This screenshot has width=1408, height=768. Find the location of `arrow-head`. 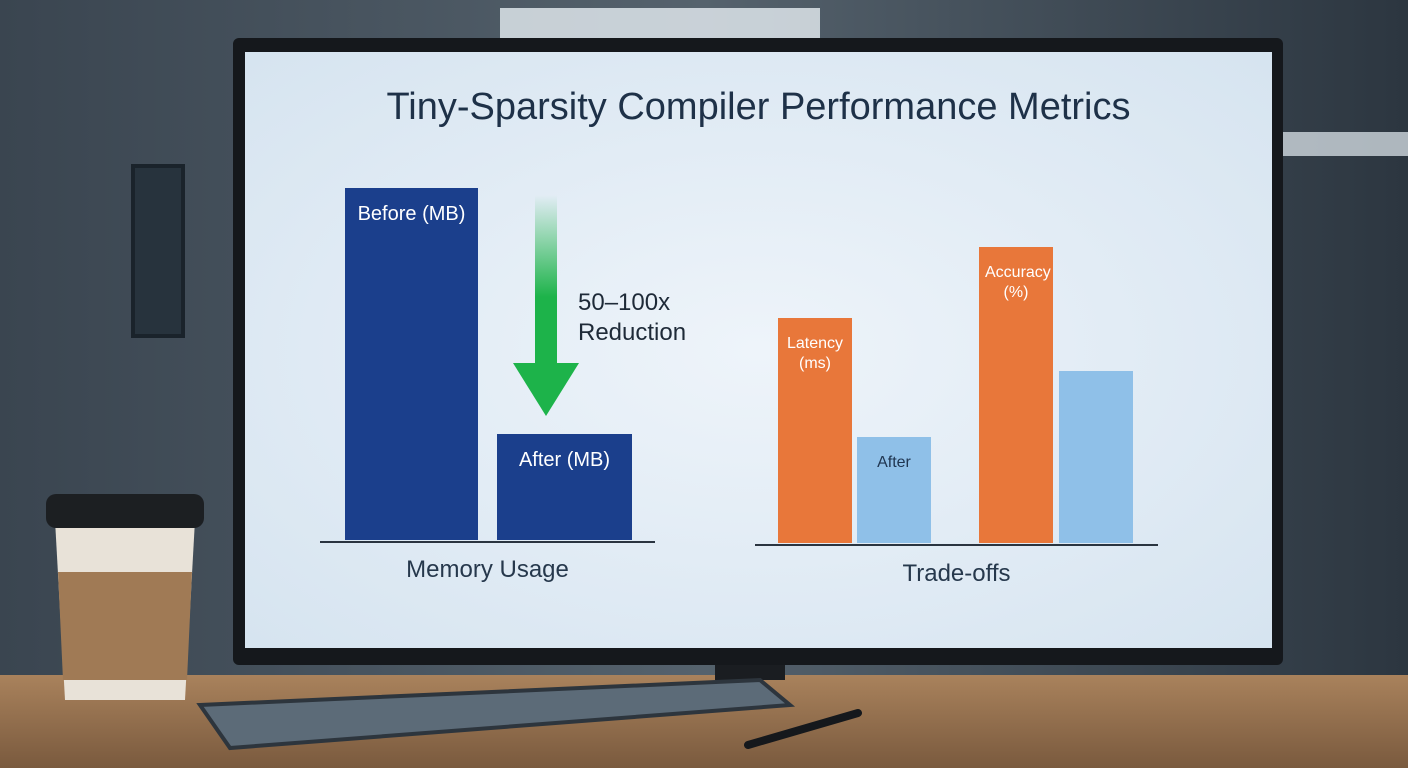

arrow-head is located at coordinates (546, 389).